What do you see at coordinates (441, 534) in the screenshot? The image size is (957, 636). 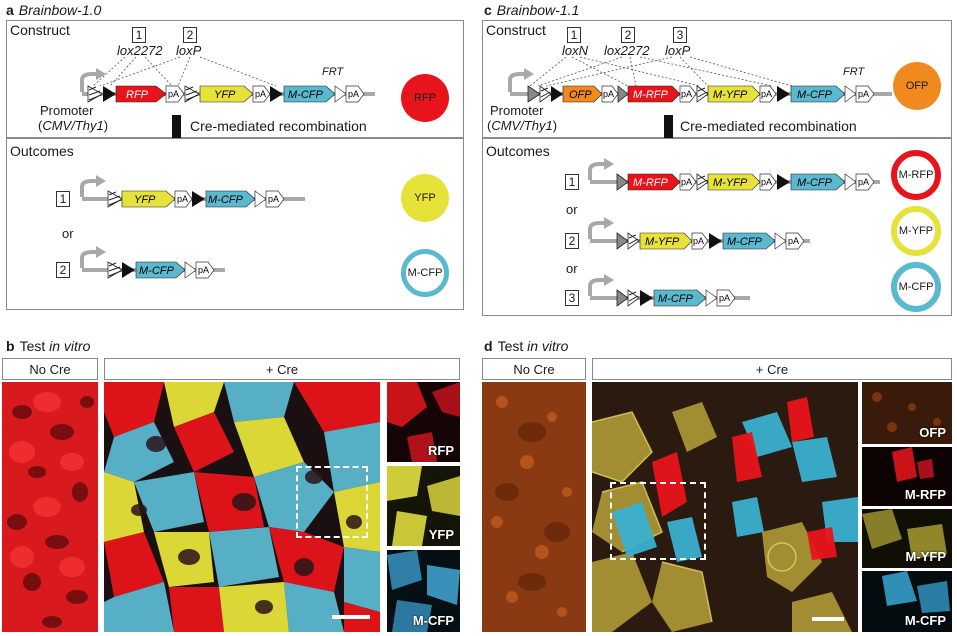 I see `thumb-label: YFP` at bounding box center [441, 534].